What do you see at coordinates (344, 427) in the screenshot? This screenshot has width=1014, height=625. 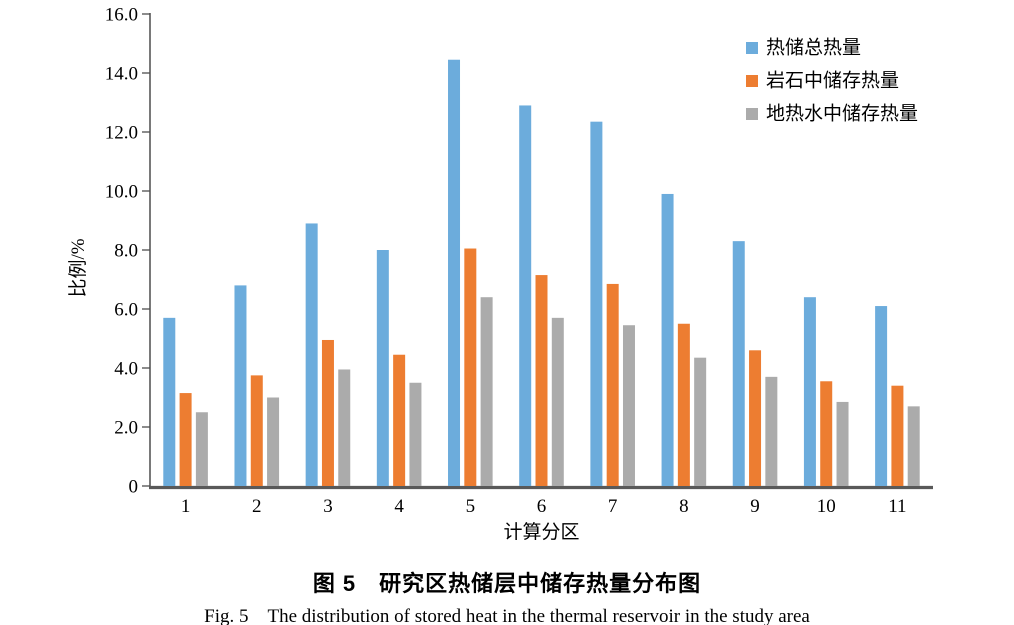 I see `bar-series3-cat3` at bounding box center [344, 427].